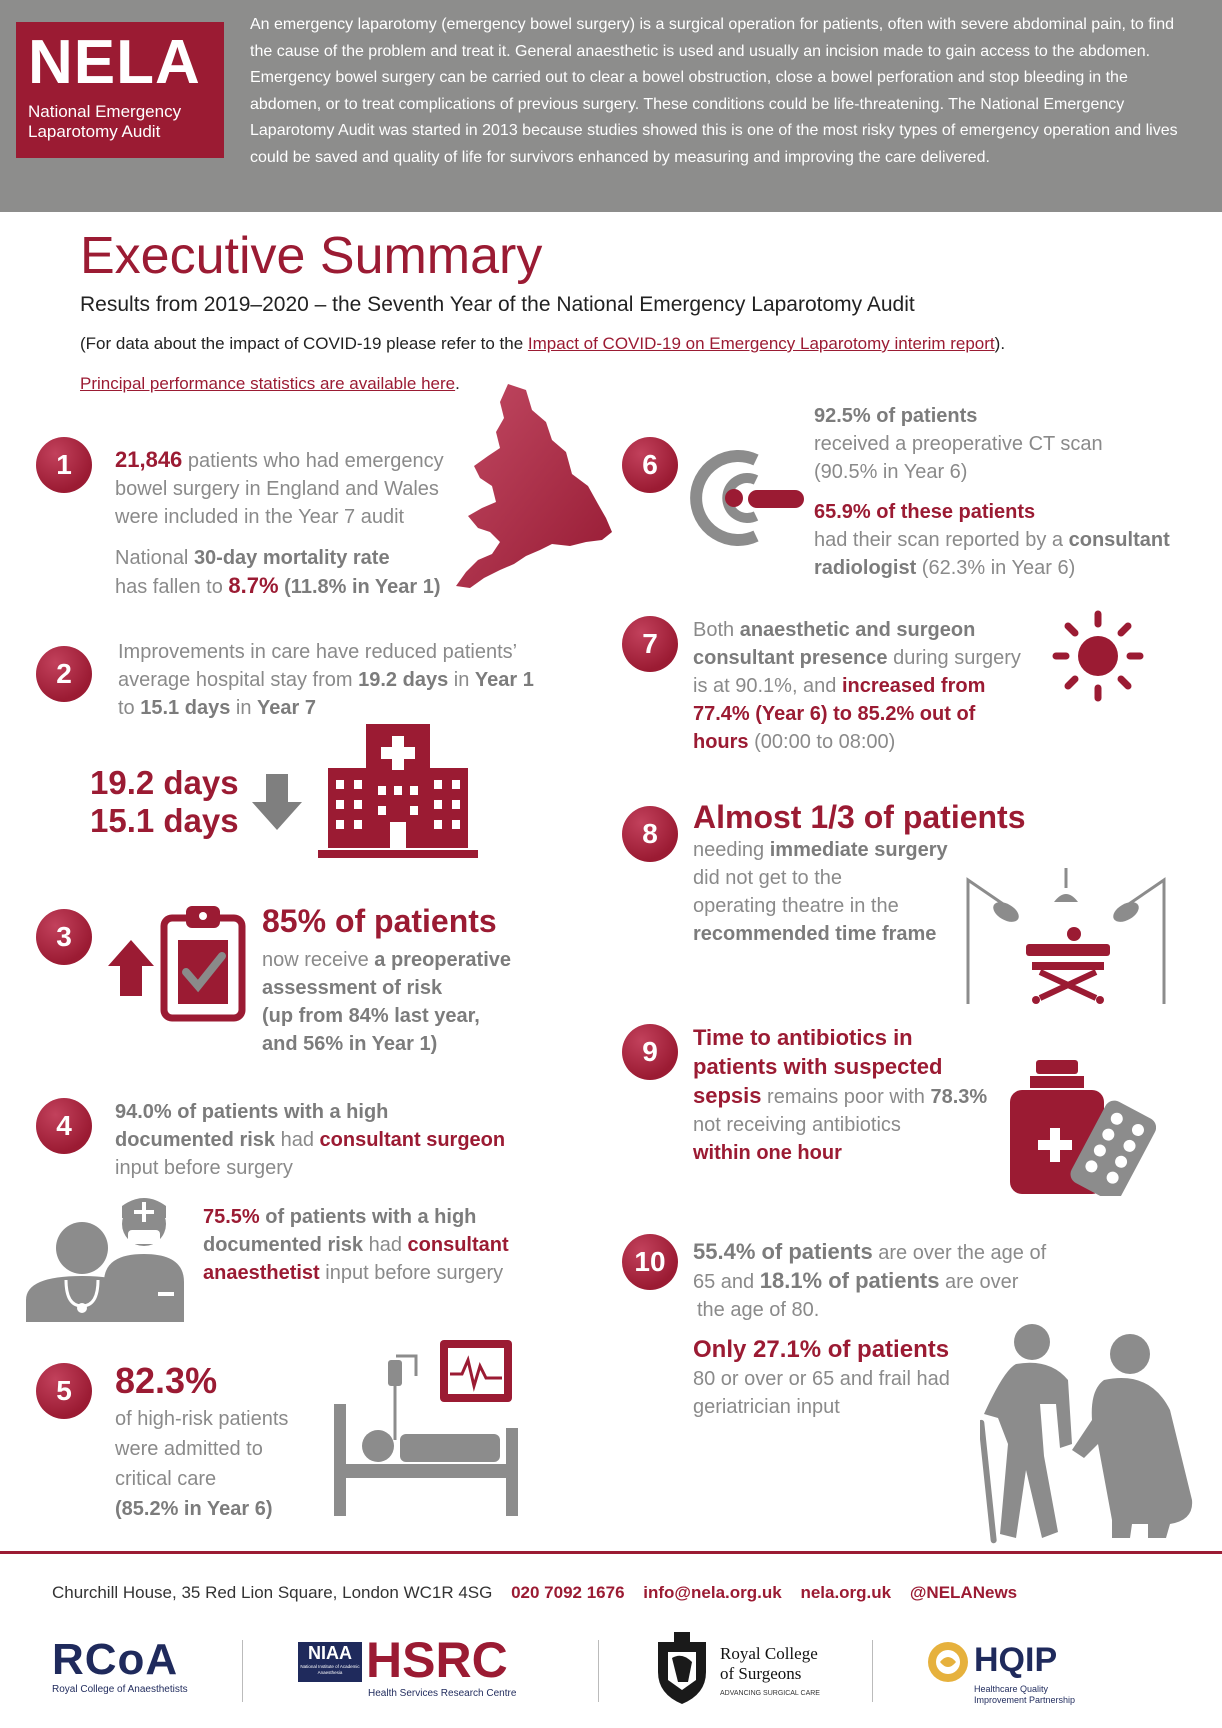 The height and width of the screenshot is (1728, 1222). Describe the element at coordinates (712, 1592) in the screenshot. I see `footer-email: info@nela.org.uk` at that location.